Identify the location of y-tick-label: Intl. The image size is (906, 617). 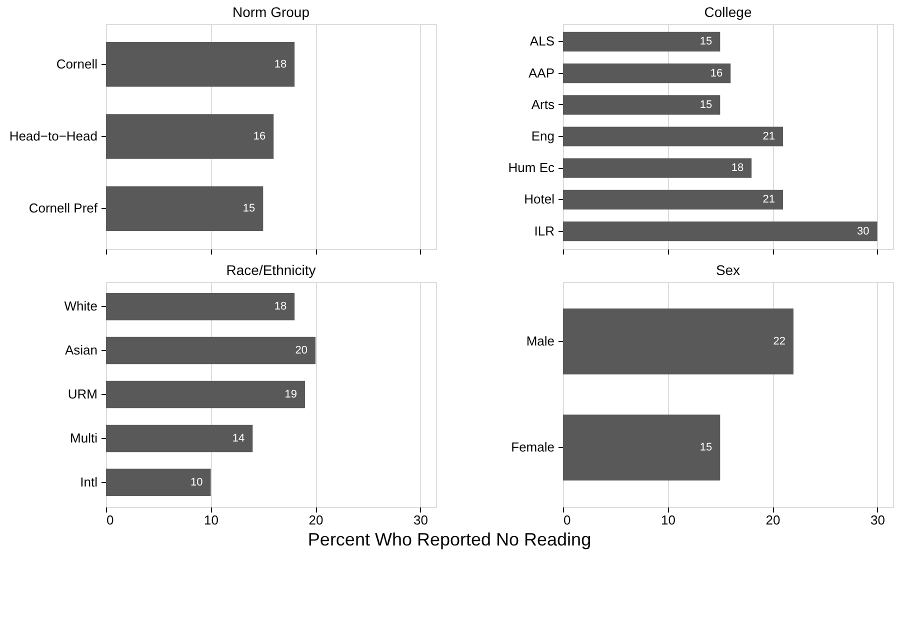
(89, 482).